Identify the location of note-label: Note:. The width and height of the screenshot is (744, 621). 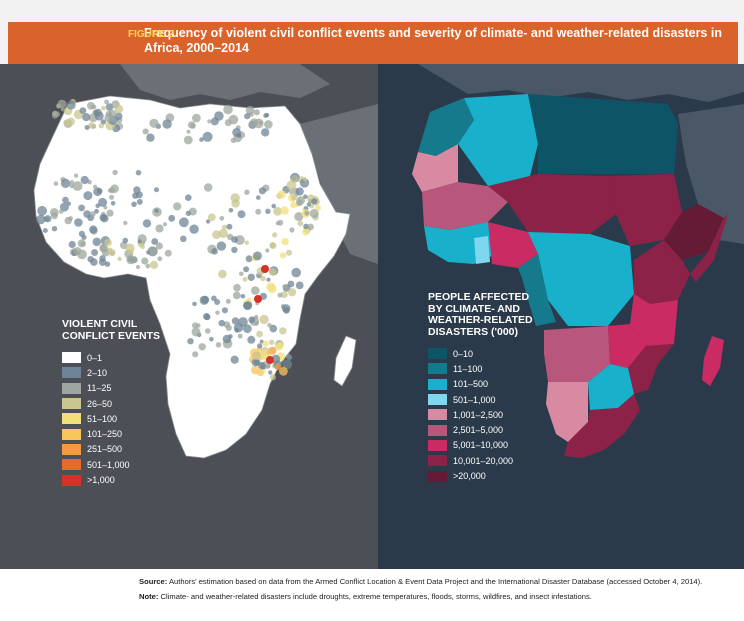
(149, 596).